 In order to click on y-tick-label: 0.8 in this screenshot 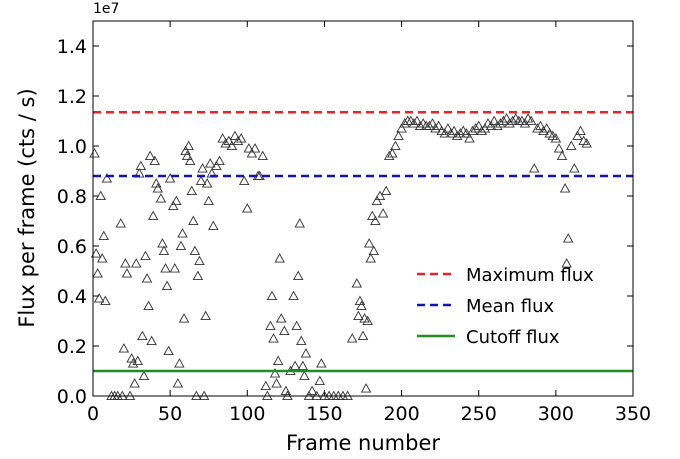, I will do `click(72, 197)`.